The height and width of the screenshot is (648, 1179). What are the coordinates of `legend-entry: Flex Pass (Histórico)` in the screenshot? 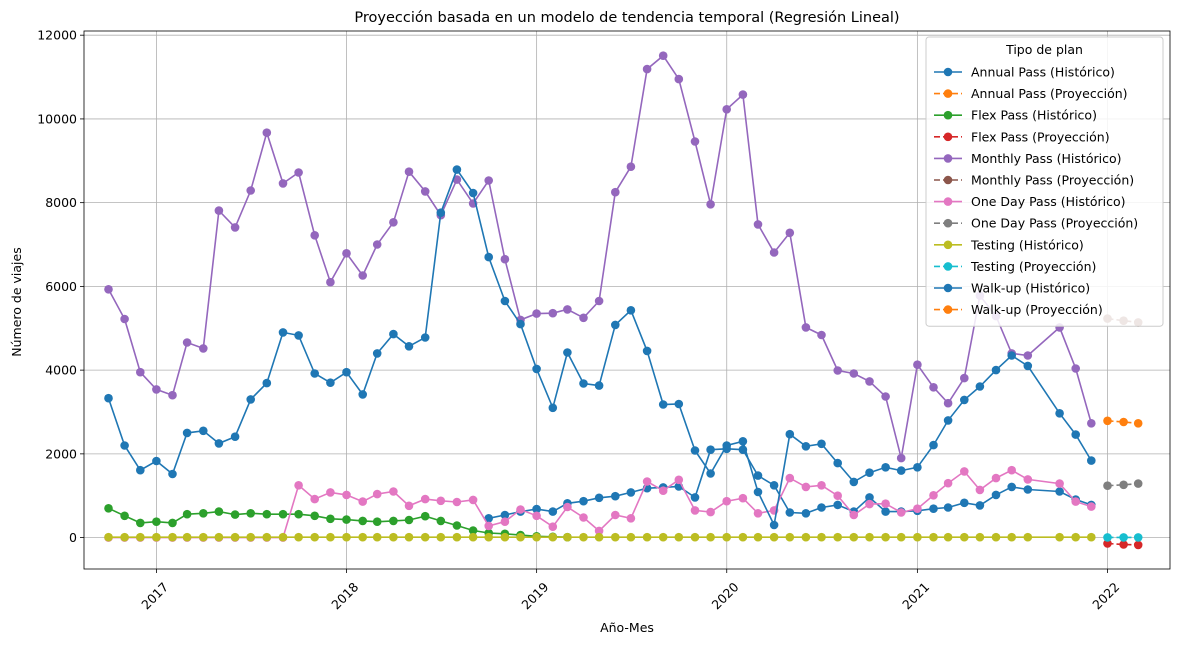 It's located at (1015, 115).